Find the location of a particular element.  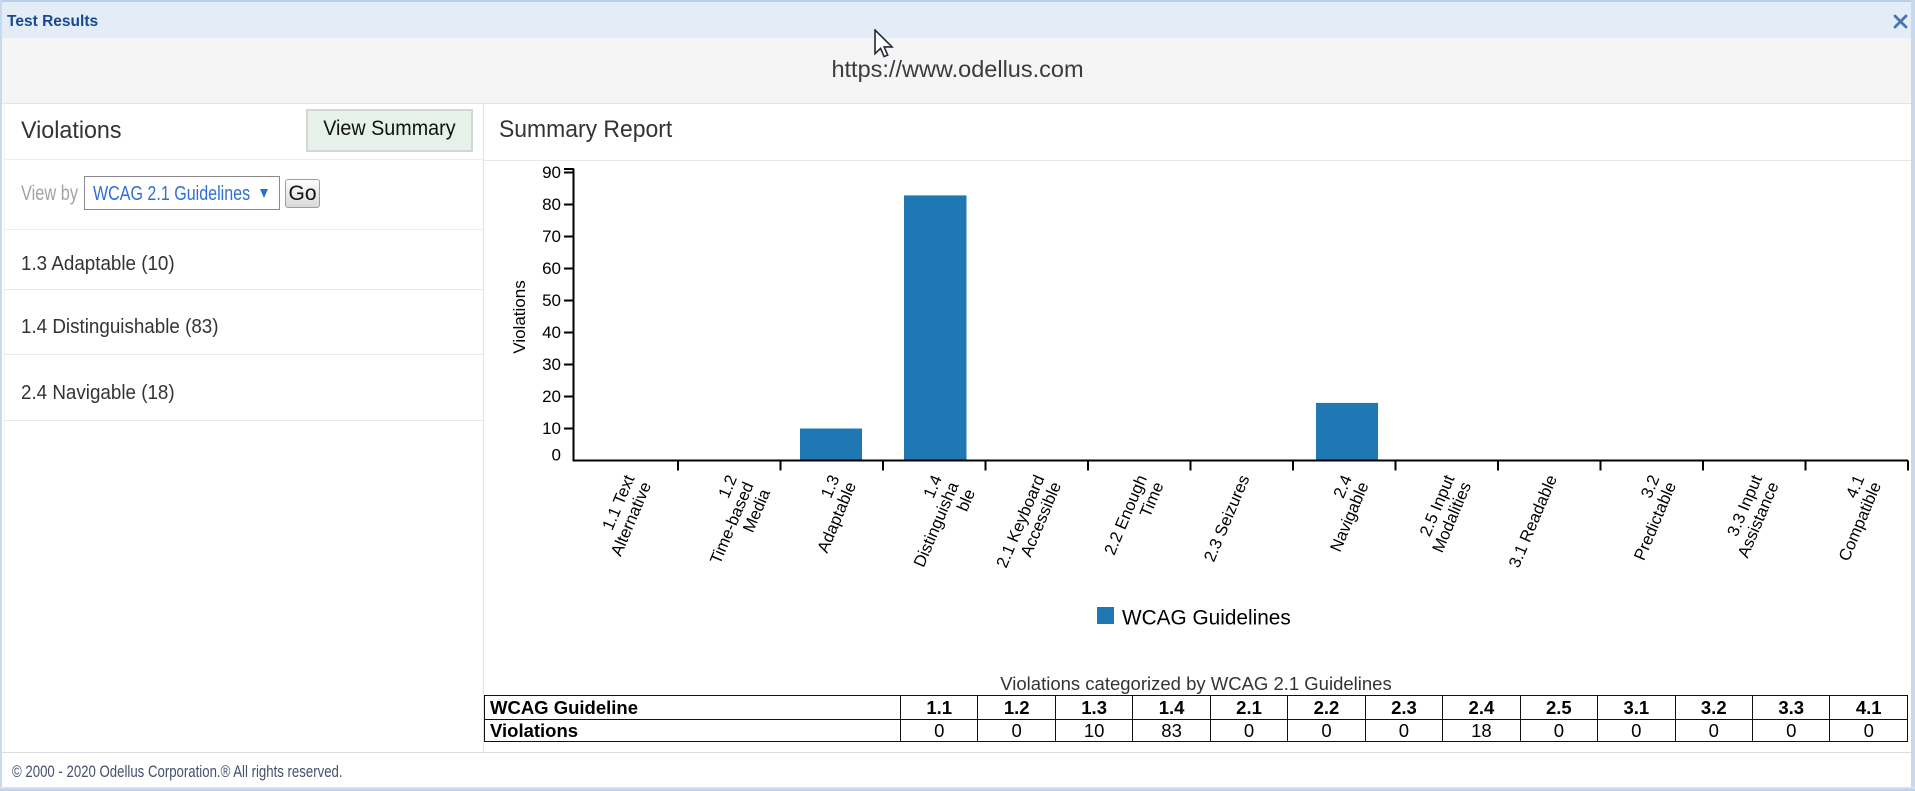

svg-text: 80 is located at coordinates (551, 204).